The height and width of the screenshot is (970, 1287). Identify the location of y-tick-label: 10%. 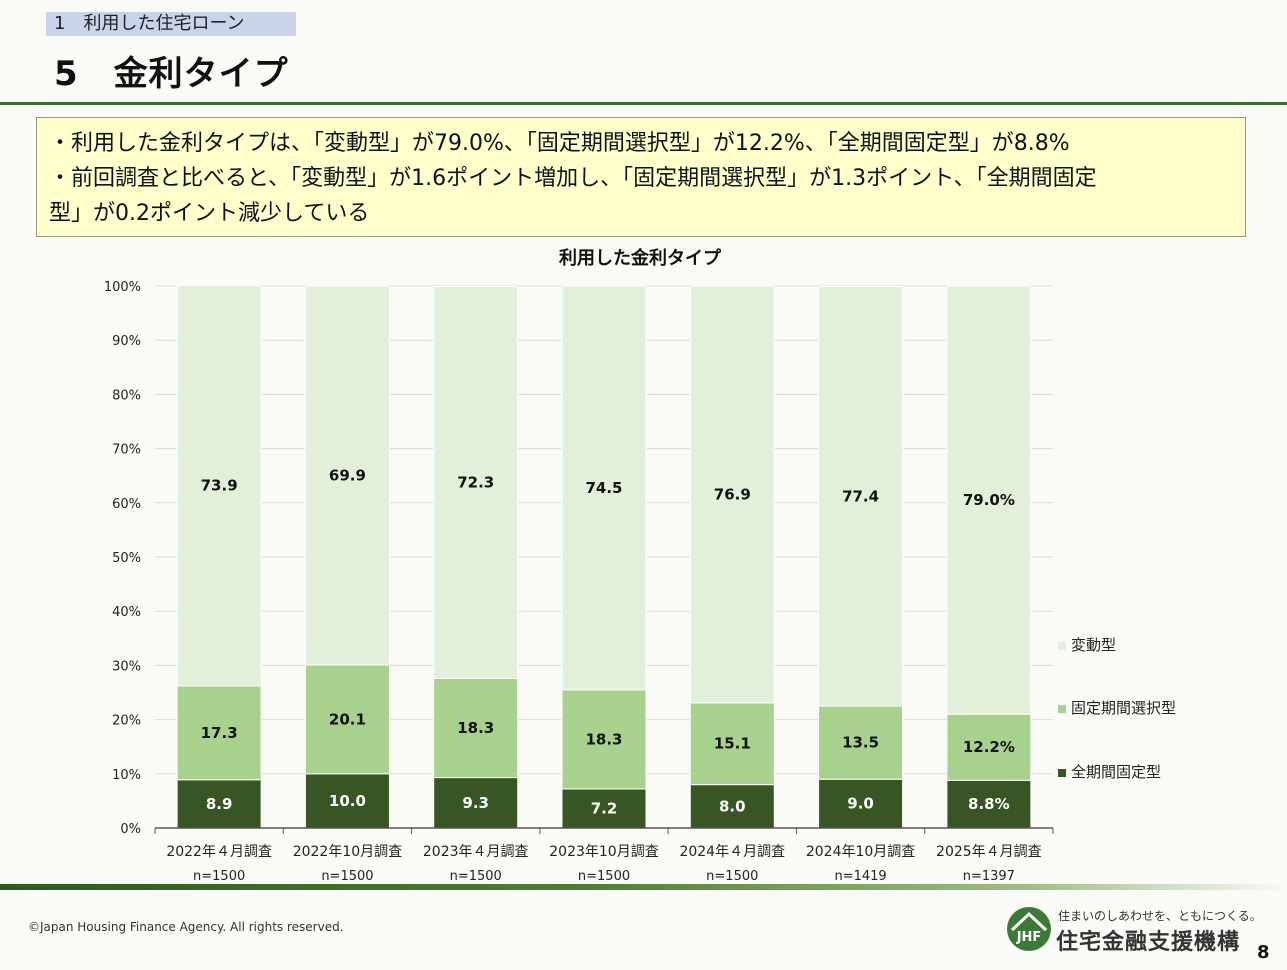
(126, 775).